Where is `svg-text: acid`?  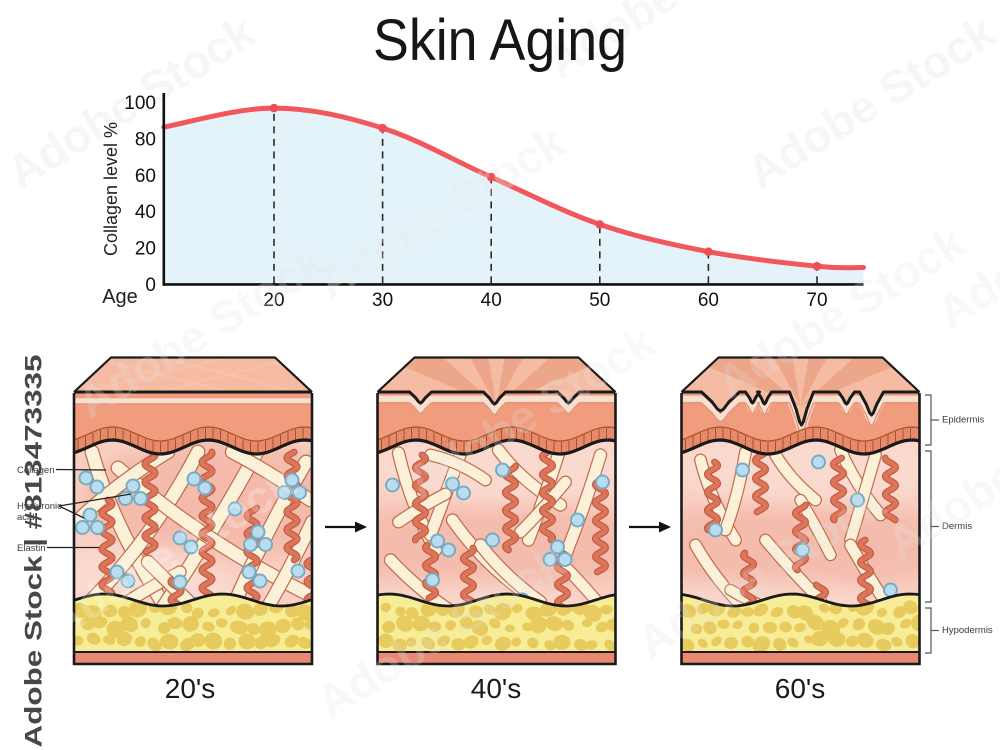 svg-text: acid is located at coordinates (25, 517).